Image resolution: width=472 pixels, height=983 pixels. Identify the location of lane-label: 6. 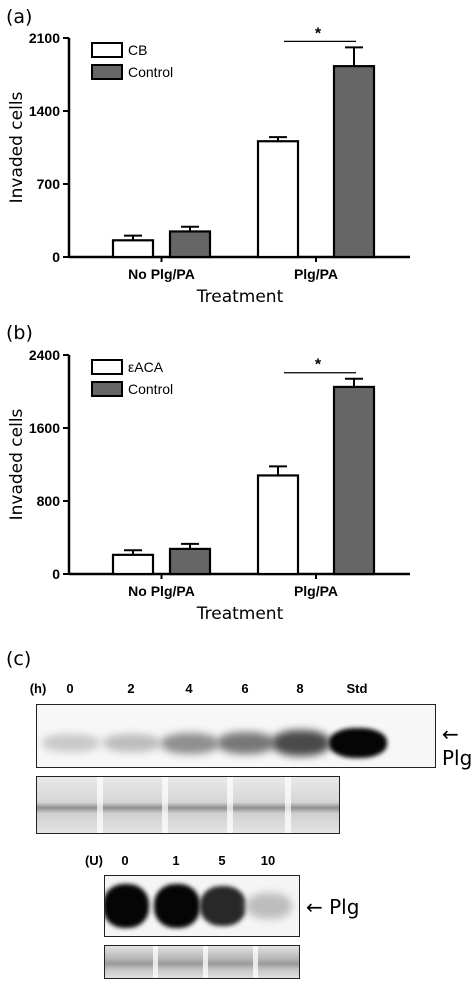
(245, 688).